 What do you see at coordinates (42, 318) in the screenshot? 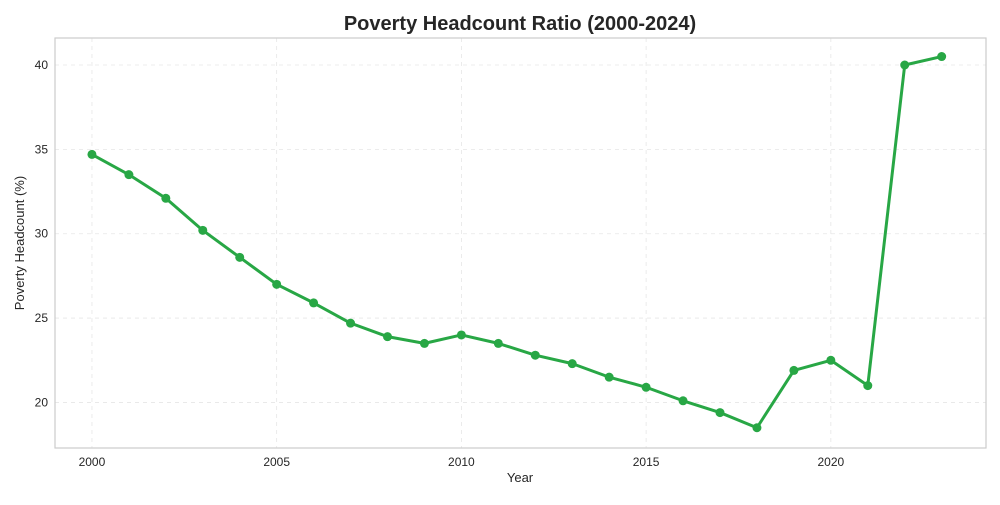
I see `y-tick-label: 25` at bounding box center [42, 318].